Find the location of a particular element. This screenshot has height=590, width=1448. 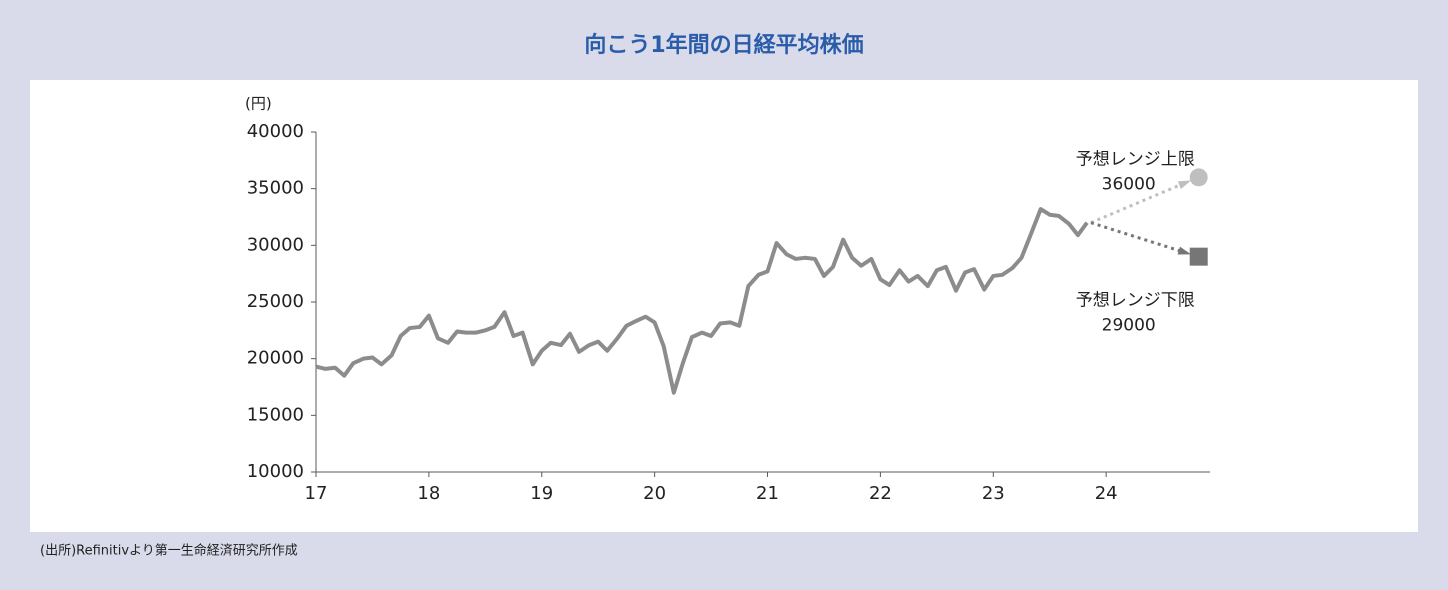

x-tick-label: 23 is located at coordinates (993, 493).